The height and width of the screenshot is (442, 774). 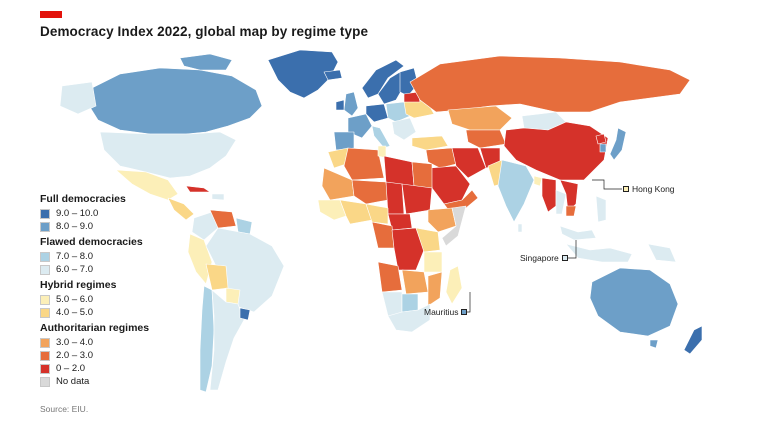 What do you see at coordinates (74, 269) in the screenshot?
I see `legend-label: 6.0 – 7.0` at bounding box center [74, 269].